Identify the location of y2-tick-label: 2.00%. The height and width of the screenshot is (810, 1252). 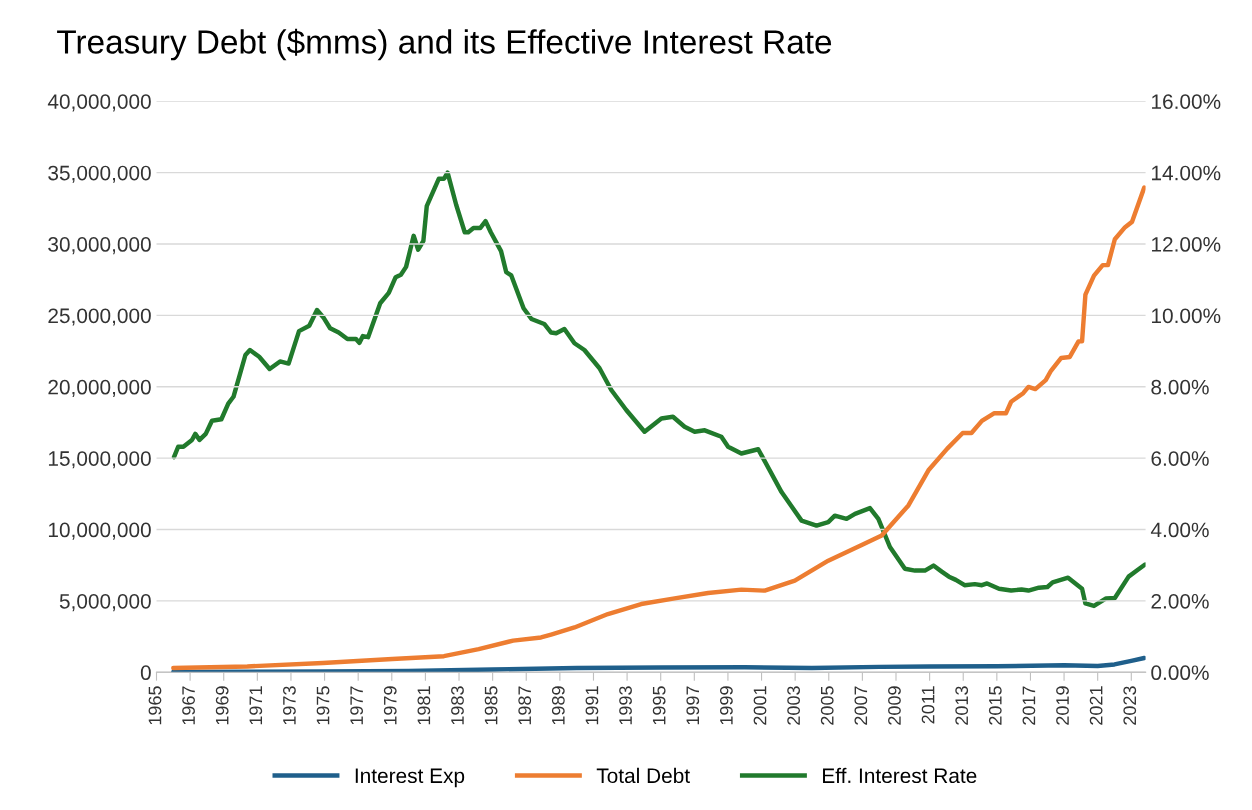
(1180, 601).